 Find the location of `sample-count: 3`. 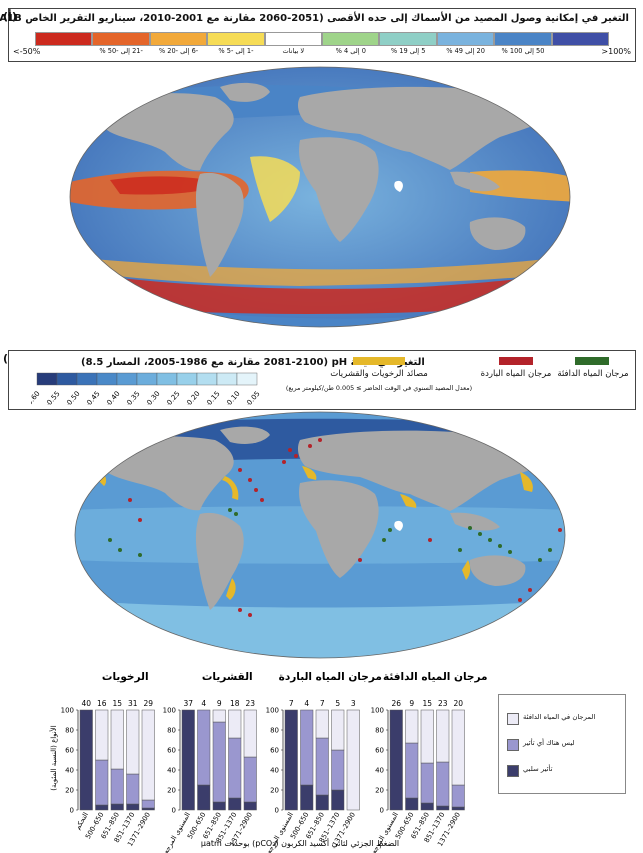

sample-count: 3 is located at coordinates (353, 703).